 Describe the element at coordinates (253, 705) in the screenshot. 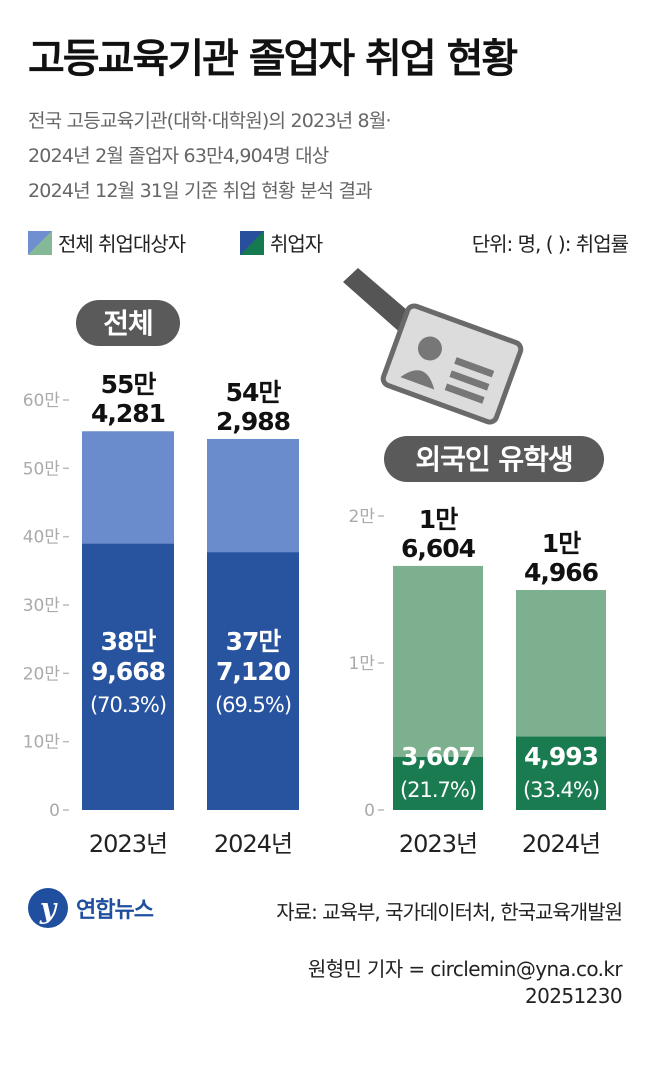

I see `employment-rate-label: (69.5%)` at that location.